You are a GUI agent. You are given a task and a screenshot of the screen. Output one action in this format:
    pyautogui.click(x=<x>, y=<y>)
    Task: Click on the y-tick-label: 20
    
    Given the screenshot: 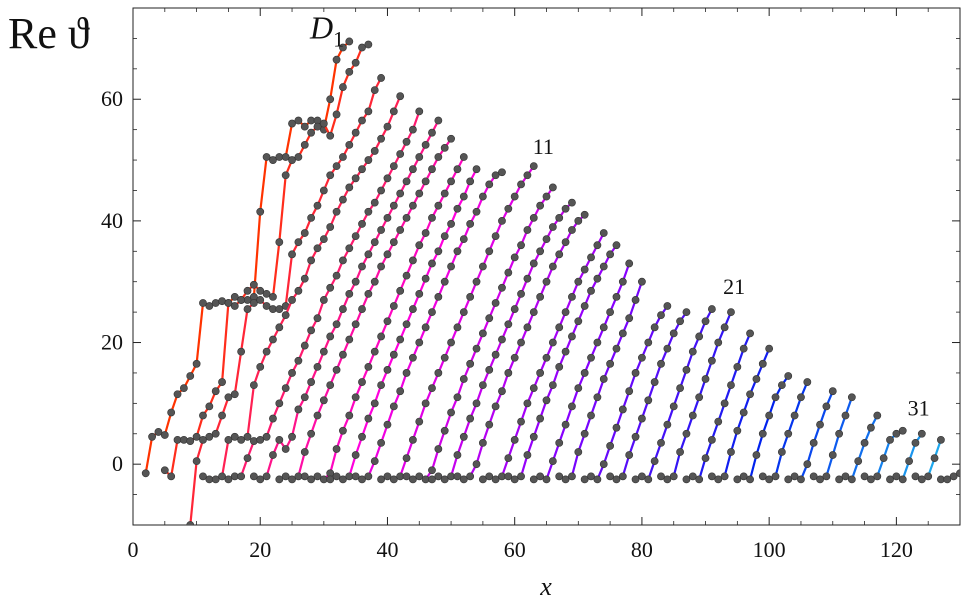 What is the action you would take?
    pyautogui.click(x=112, y=342)
    